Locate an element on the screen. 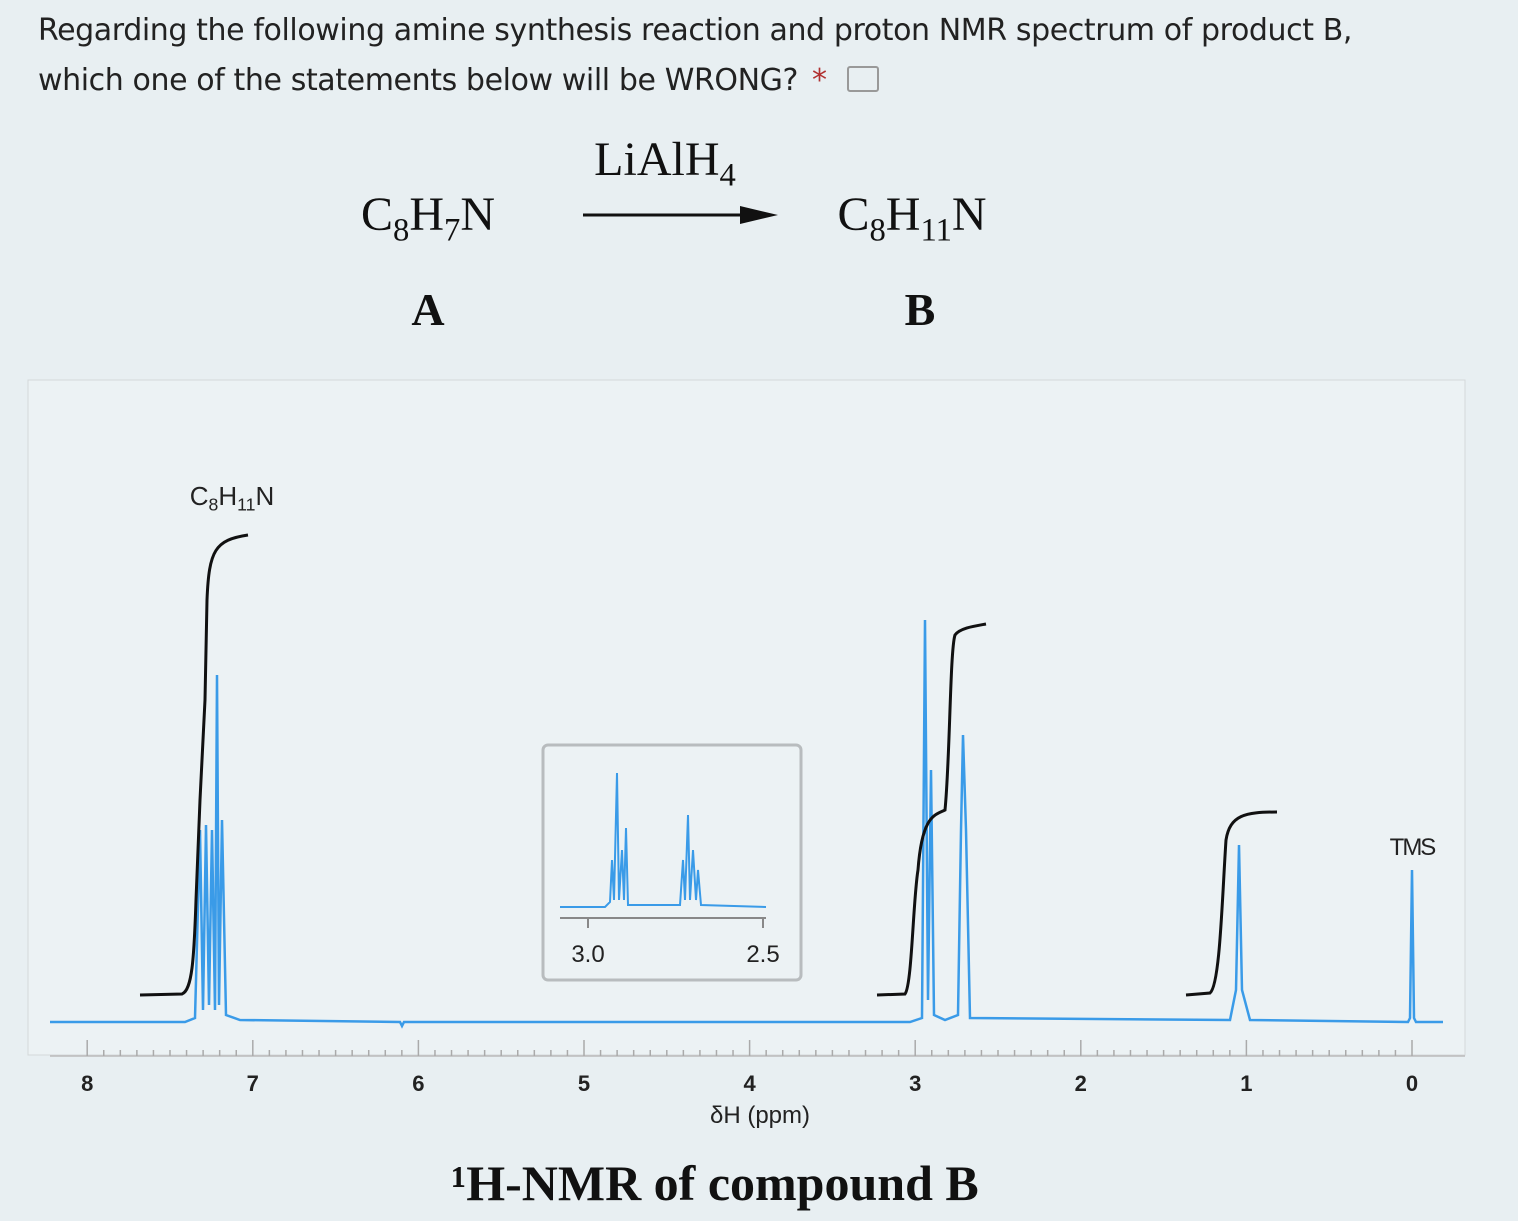 The image size is (1518, 1221). x-tick-label: 4 is located at coordinates (749, 1083).